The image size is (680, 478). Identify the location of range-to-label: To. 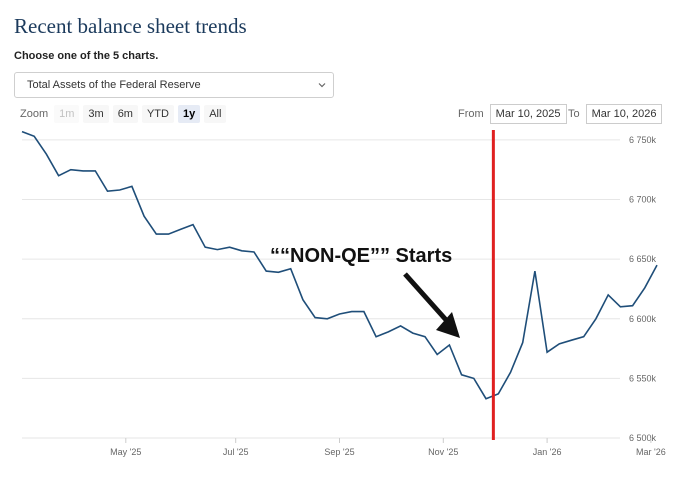
(574, 114).